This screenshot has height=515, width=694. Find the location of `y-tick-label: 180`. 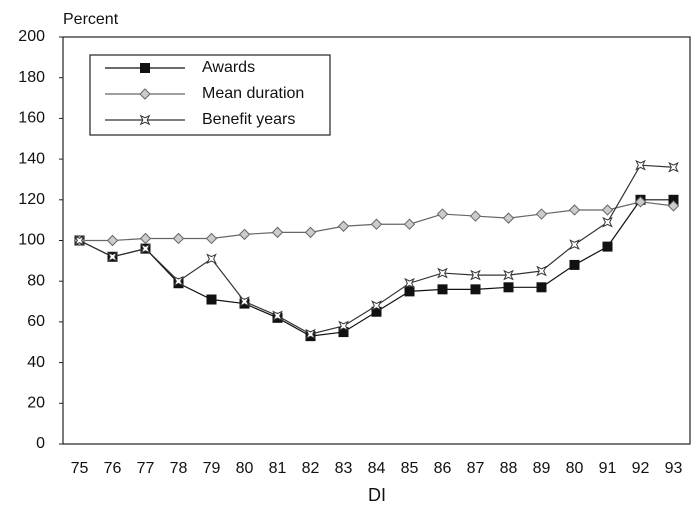

y-tick-label: 180 is located at coordinates (31, 77).